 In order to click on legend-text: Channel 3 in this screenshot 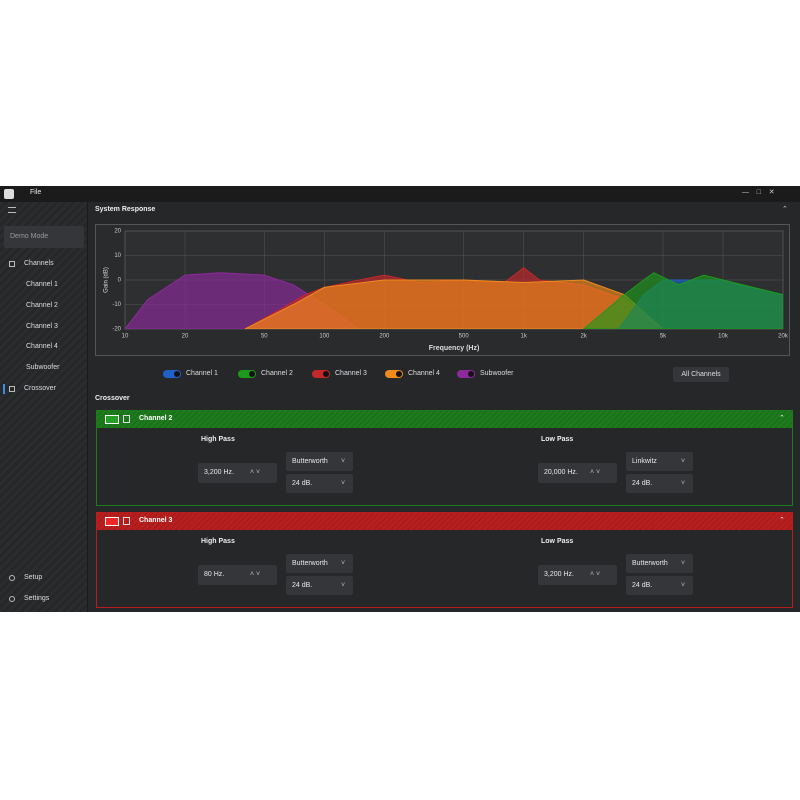, I will do `click(351, 373)`.